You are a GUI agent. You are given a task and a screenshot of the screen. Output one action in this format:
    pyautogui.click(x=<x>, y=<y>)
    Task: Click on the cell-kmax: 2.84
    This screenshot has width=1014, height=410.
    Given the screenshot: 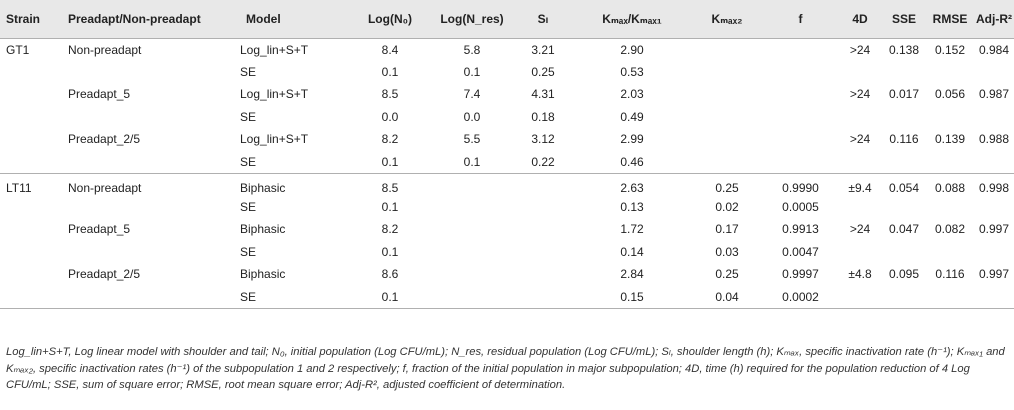 What is the action you would take?
    pyautogui.click(x=632, y=274)
    